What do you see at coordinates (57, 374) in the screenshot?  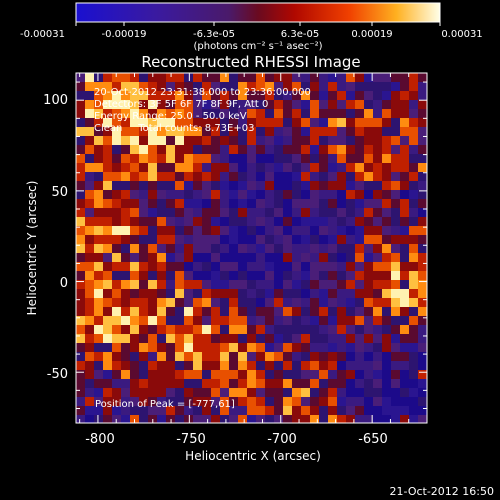 I see `y-tick-label: -50` at bounding box center [57, 374].